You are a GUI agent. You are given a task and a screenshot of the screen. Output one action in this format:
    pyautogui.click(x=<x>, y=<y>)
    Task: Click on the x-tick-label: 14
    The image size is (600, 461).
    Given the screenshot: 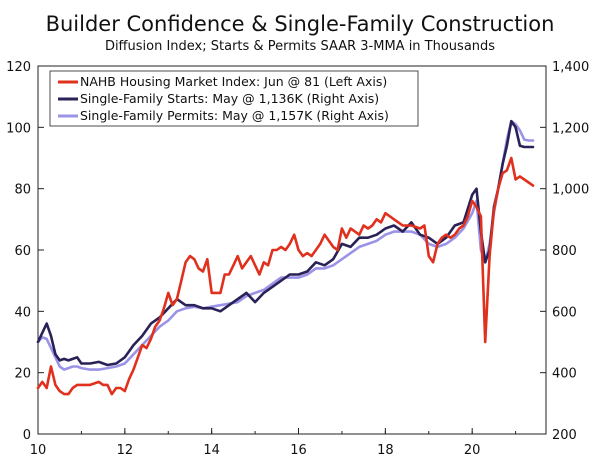 What is the action you would take?
    pyautogui.click(x=211, y=450)
    